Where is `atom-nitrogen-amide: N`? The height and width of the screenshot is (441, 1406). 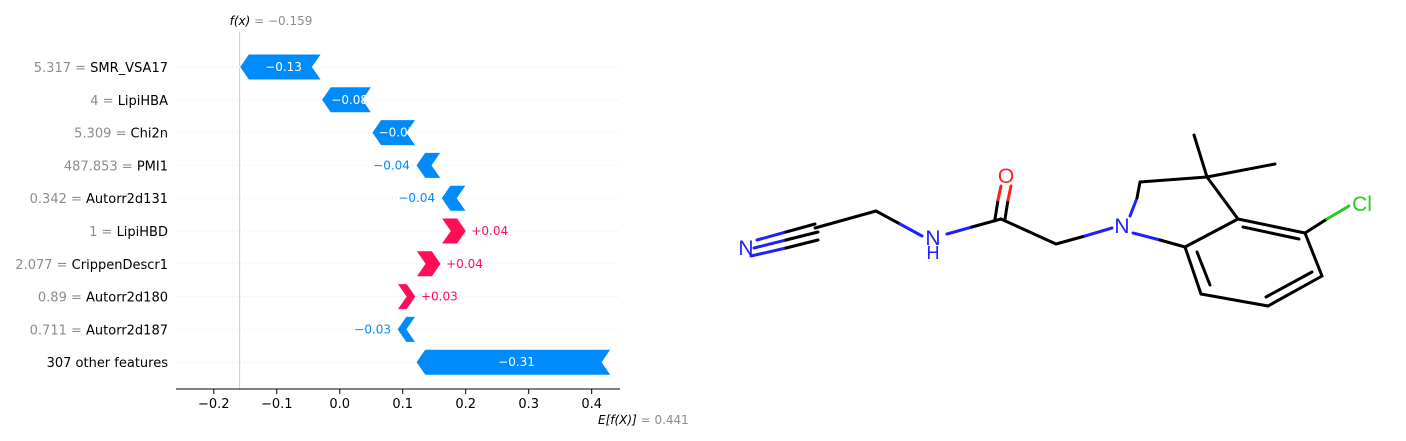 atom-nitrogen-amide: N is located at coordinates (932, 238).